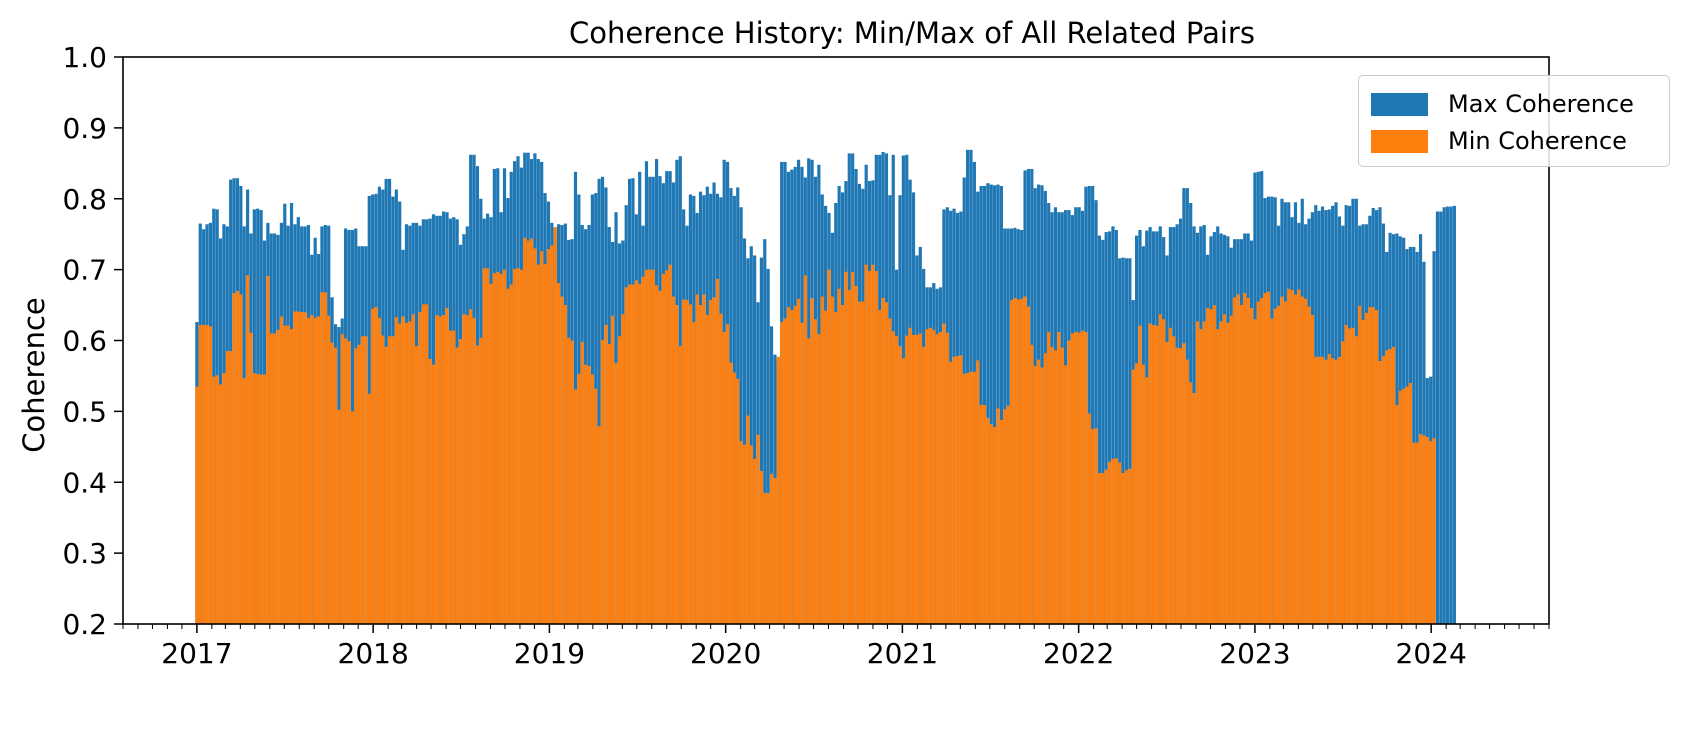  What do you see at coordinates (1399, 141) in the screenshot?
I see `legend-swatch-min` at bounding box center [1399, 141].